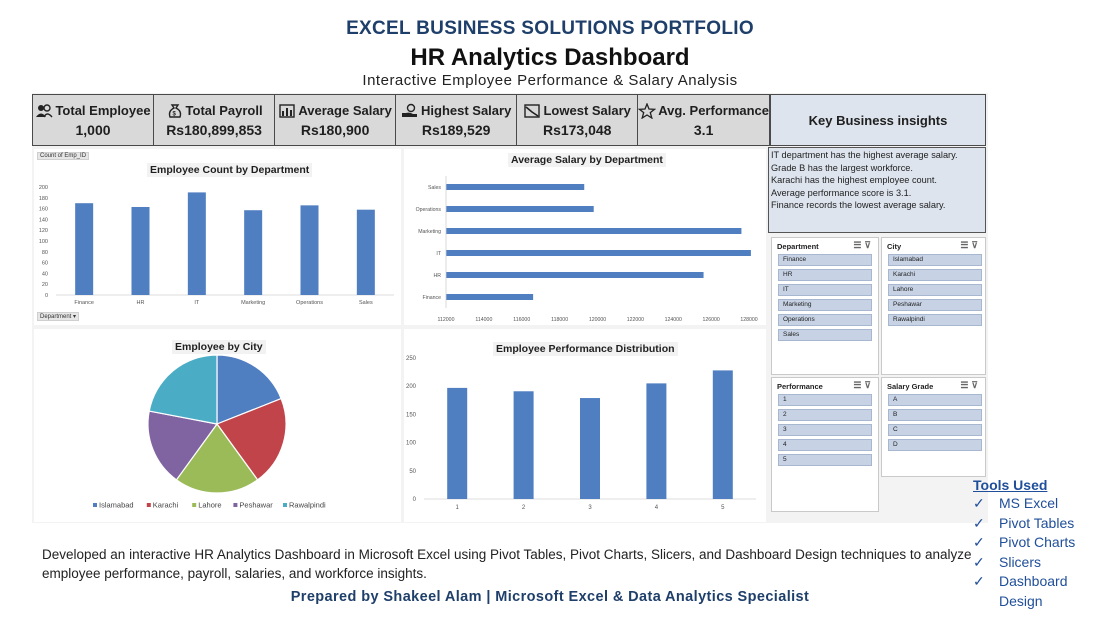 The height and width of the screenshot is (619, 1100). I want to click on slicer-item: Operations, so click(825, 320).